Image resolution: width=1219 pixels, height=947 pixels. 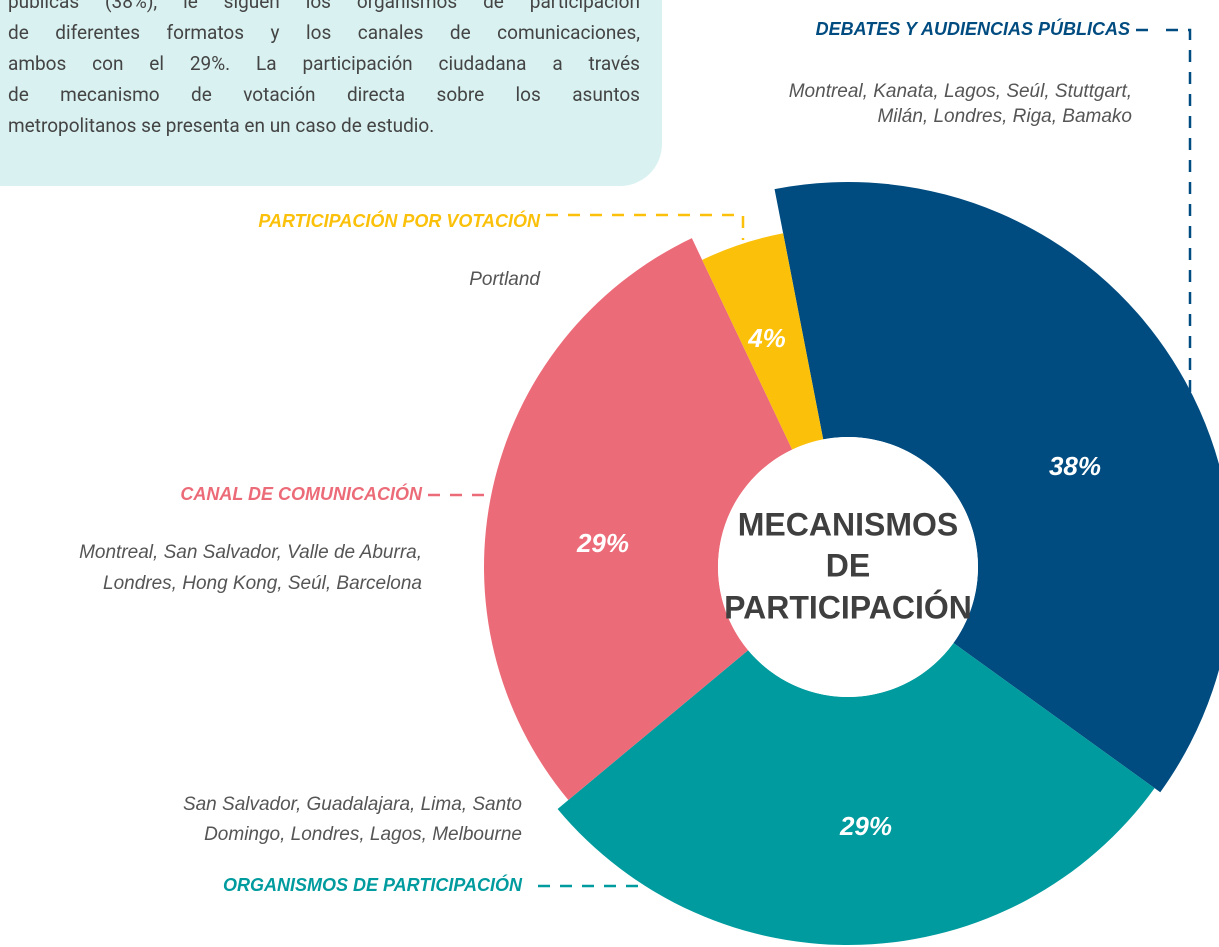 I want to click on city-list: Domingo, Londres, Lagos, Melbourne, so click(x=363, y=834).